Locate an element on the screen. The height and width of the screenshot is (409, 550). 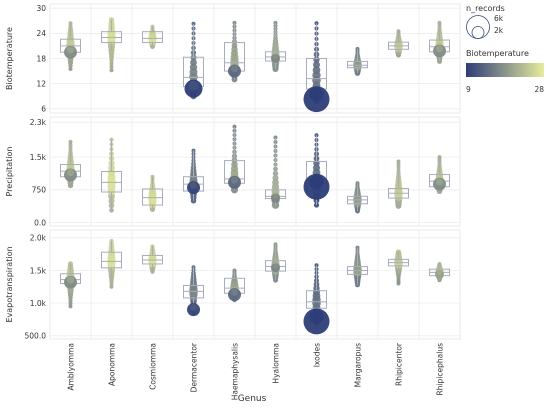
y-tick-label: 2.0k is located at coordinates (38, 238).